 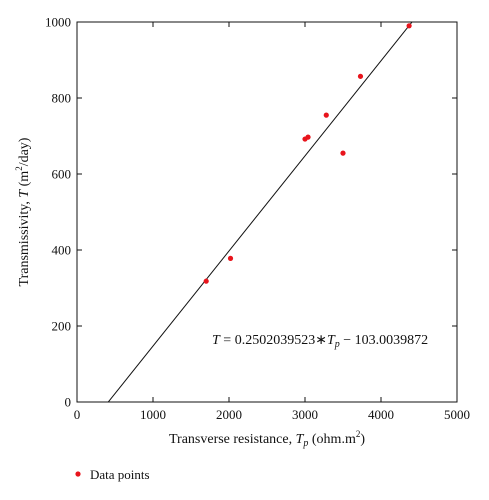 What do you see at coordinates (62, 326) in the screenshot?
I see `y-tick-label: 200` at bounding box center [62, 326].